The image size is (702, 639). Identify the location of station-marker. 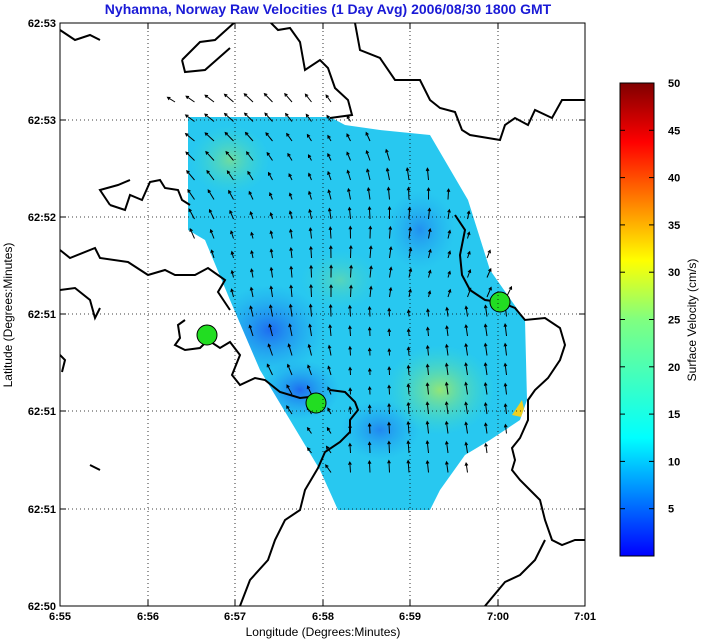
(207, 335).